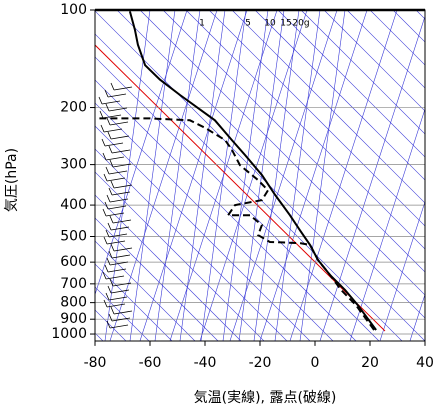 This screenshot has height=411, width=436. I want to click on y-tick-label: 600, so click(73, 262).